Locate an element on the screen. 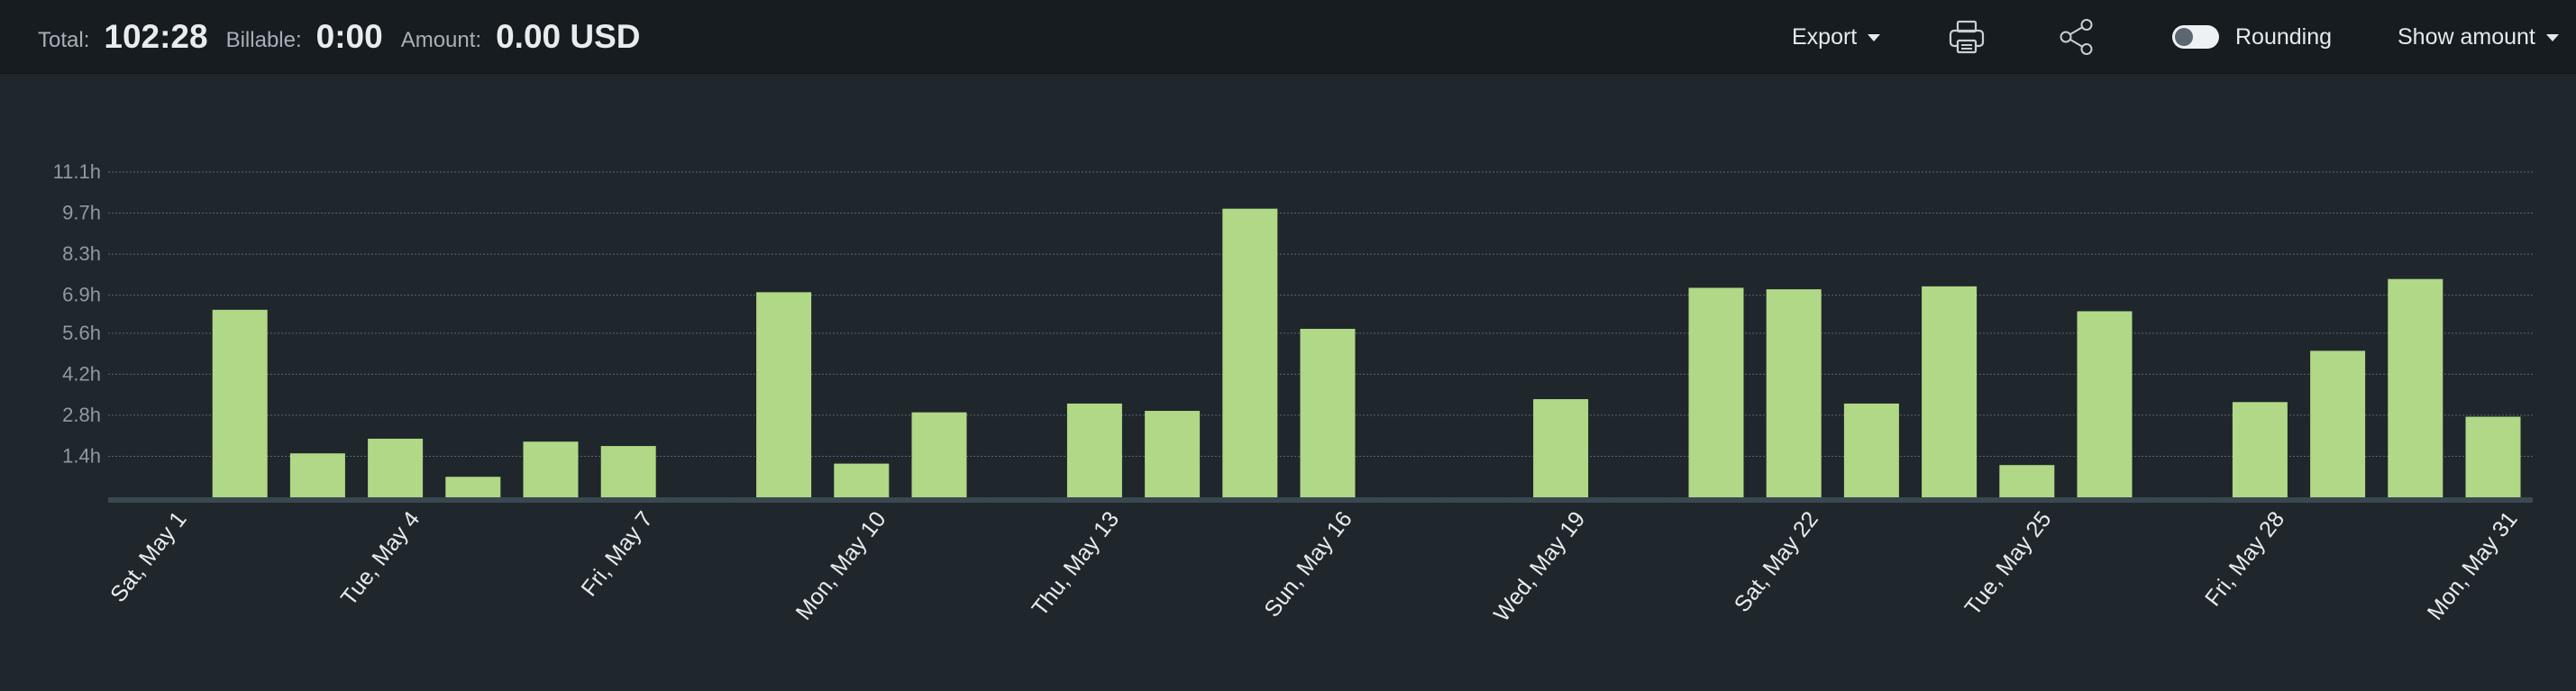  billable-value: 0:00 is located at coordinates (349, 37).